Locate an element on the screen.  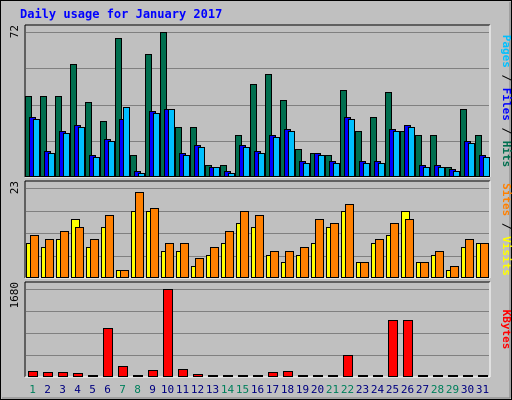
bar-pages-8: 8: 2 is located at coordinates (141, 175).